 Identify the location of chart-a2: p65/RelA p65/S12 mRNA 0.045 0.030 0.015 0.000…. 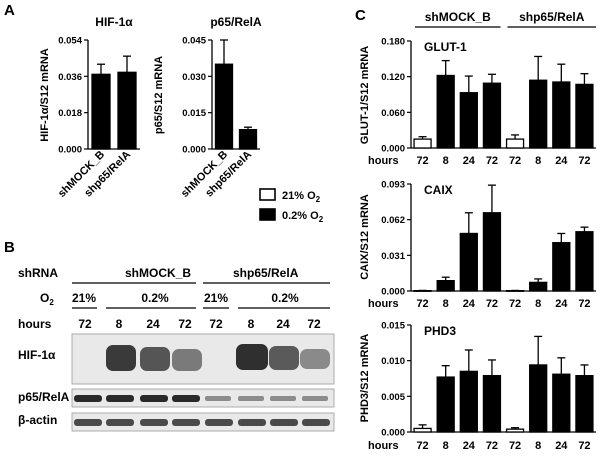
(207, 107).